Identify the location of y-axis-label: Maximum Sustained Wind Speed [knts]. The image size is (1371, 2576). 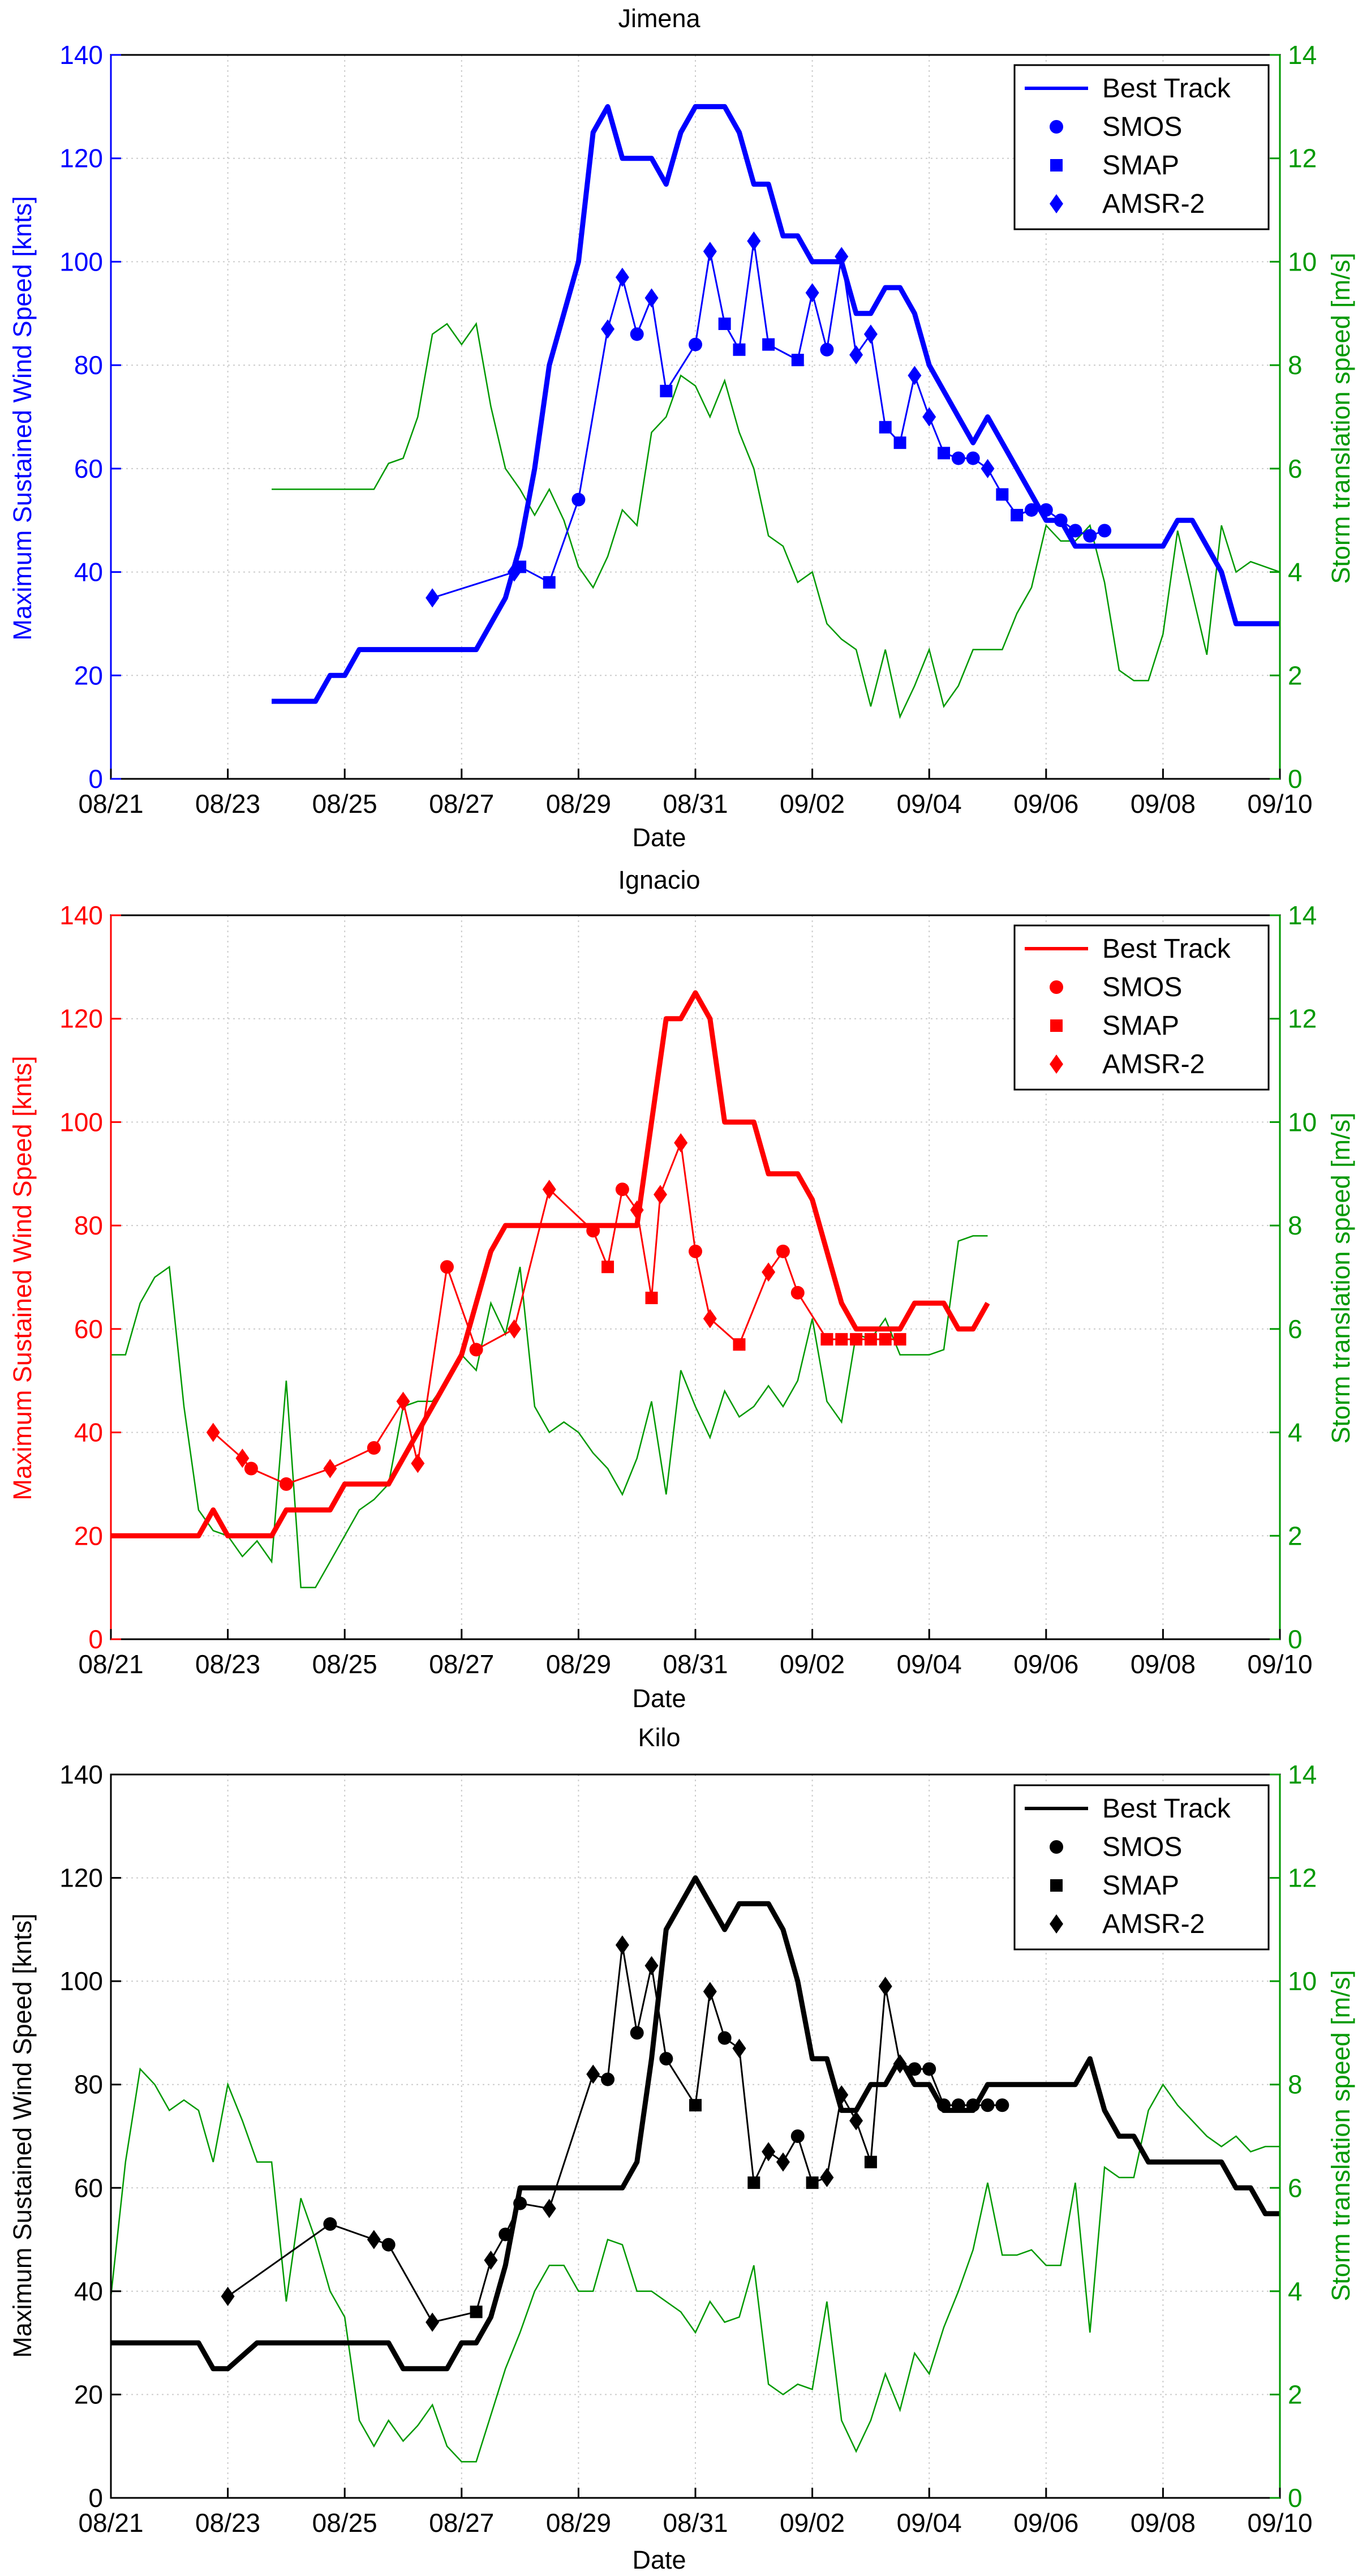
(22, 1278).